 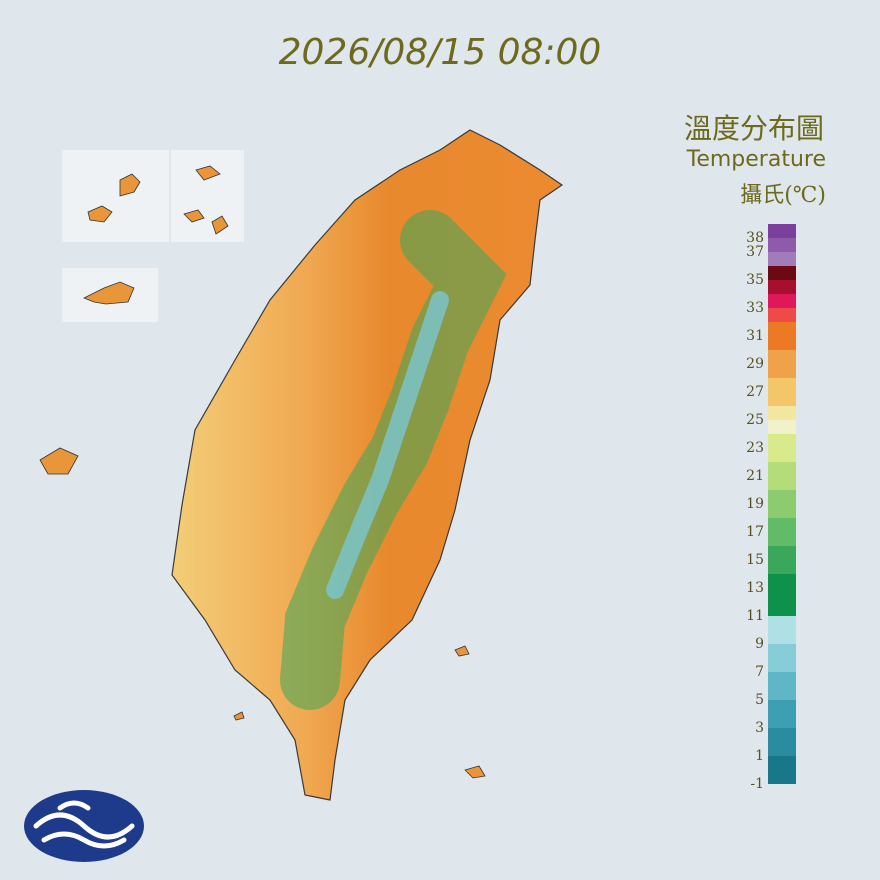 I want to click on legend-tick-label: 3, so click(x=759, y=728).